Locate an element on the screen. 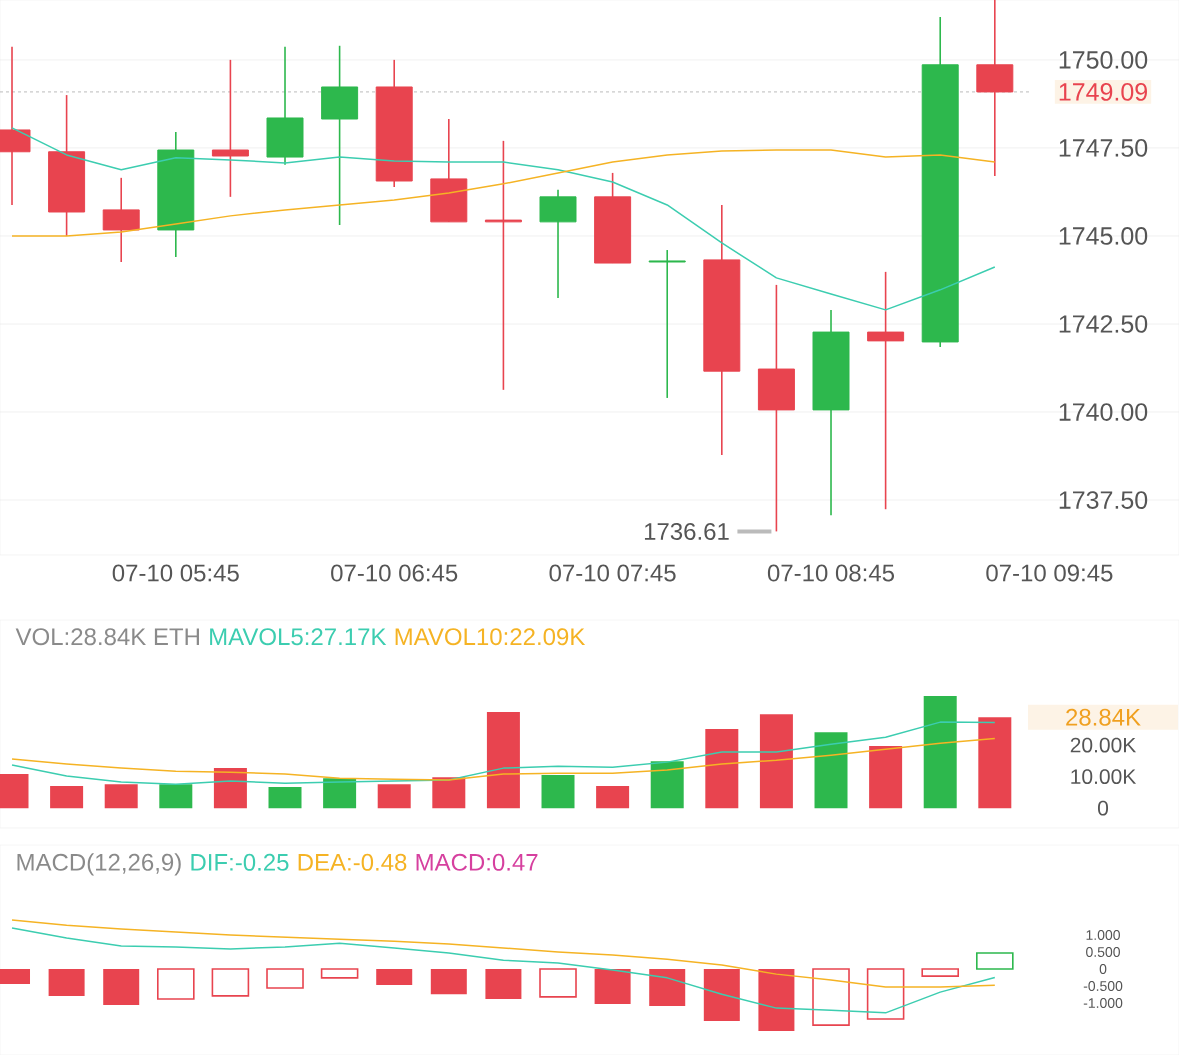 The width and height of the screenshot is (1179, 1055). x-tick-label: 07-10 07:45 is located at coordinates (612, 573).